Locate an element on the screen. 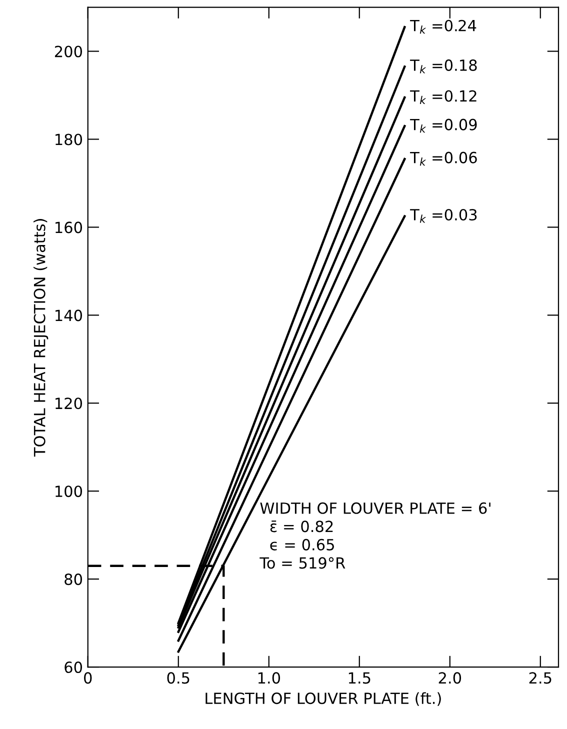 The width and height of the screenshot is (567, 729). x-tick-label: 0 is located at coordinates (88, 678).